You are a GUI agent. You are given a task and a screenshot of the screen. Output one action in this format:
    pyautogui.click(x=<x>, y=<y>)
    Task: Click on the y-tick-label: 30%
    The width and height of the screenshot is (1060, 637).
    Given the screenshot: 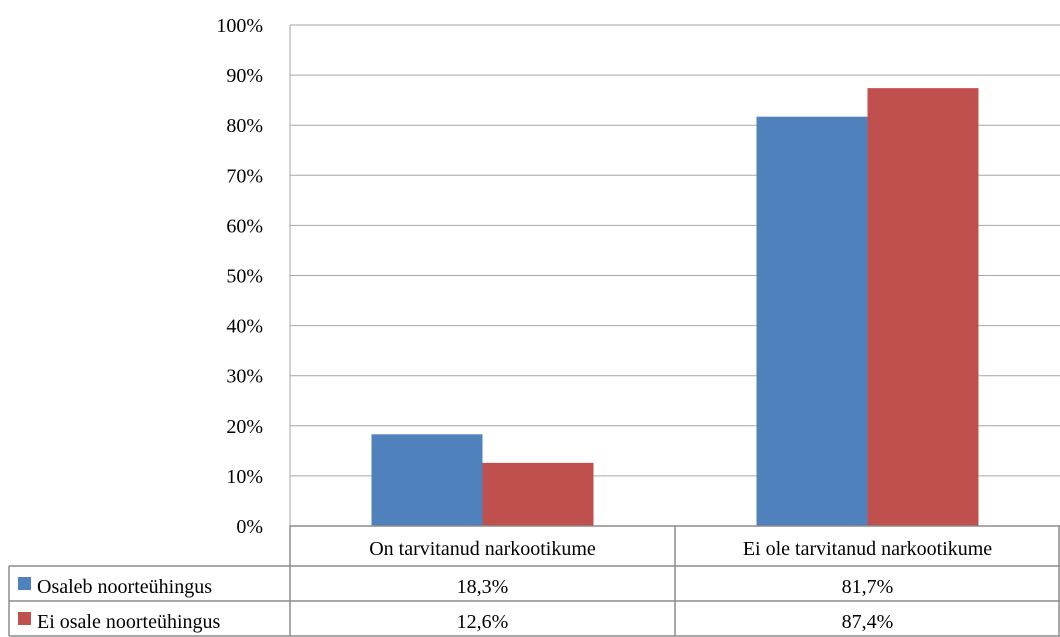 What is the action you would take?
    pyautogui.click(x=244, y=377)
    